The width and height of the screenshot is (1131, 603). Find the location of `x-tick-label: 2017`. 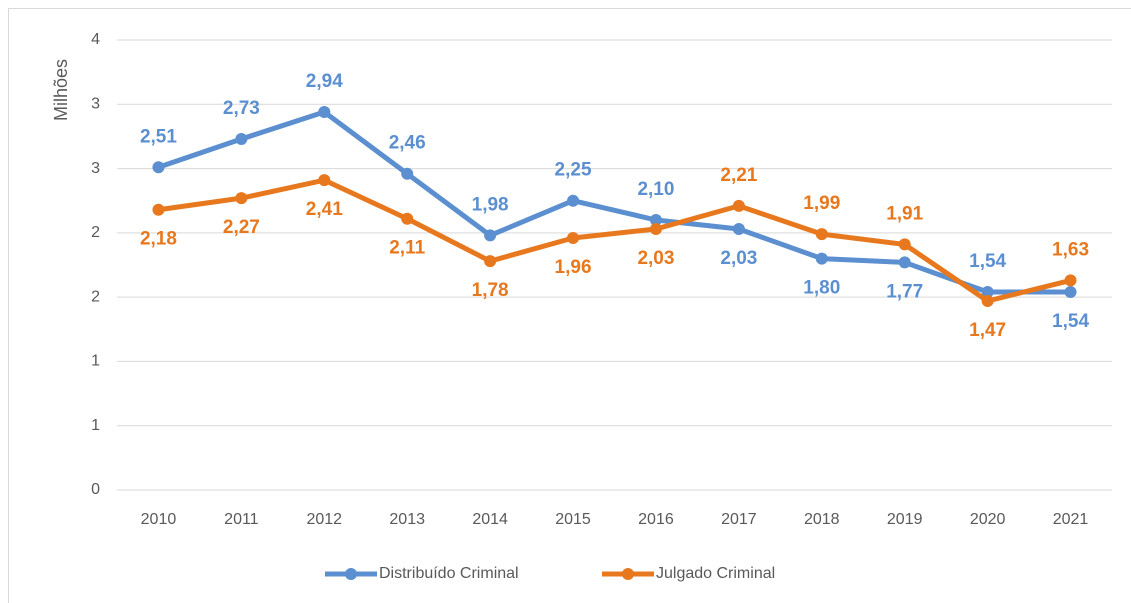

x-tick-label: 2017 is located at coordinates (739, 519).